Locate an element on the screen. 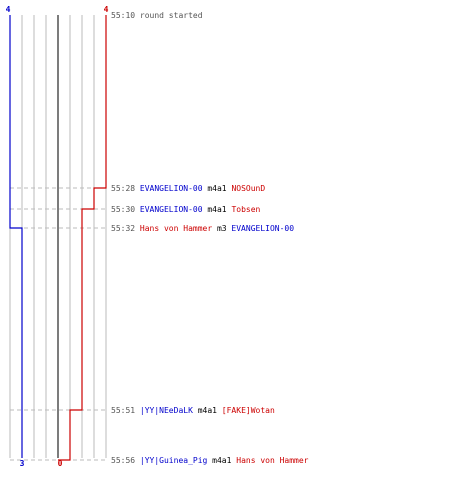 The width and height of the screenshot is (450, 500). team-b-score-line is located at coordinates (82, 238).